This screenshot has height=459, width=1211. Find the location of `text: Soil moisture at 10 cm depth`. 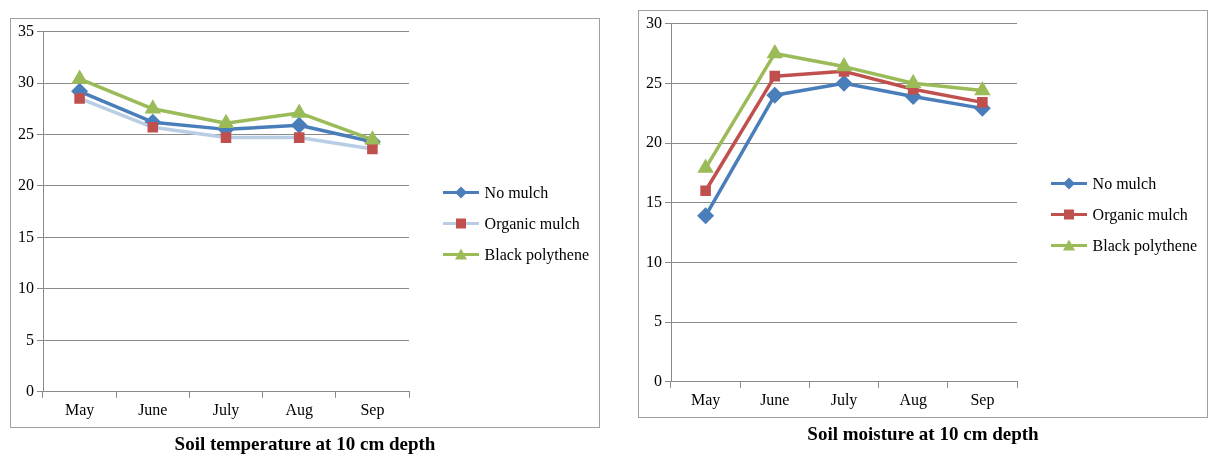

text: Soil moisture at 10 cm depth is located at coordinates (923, 434).